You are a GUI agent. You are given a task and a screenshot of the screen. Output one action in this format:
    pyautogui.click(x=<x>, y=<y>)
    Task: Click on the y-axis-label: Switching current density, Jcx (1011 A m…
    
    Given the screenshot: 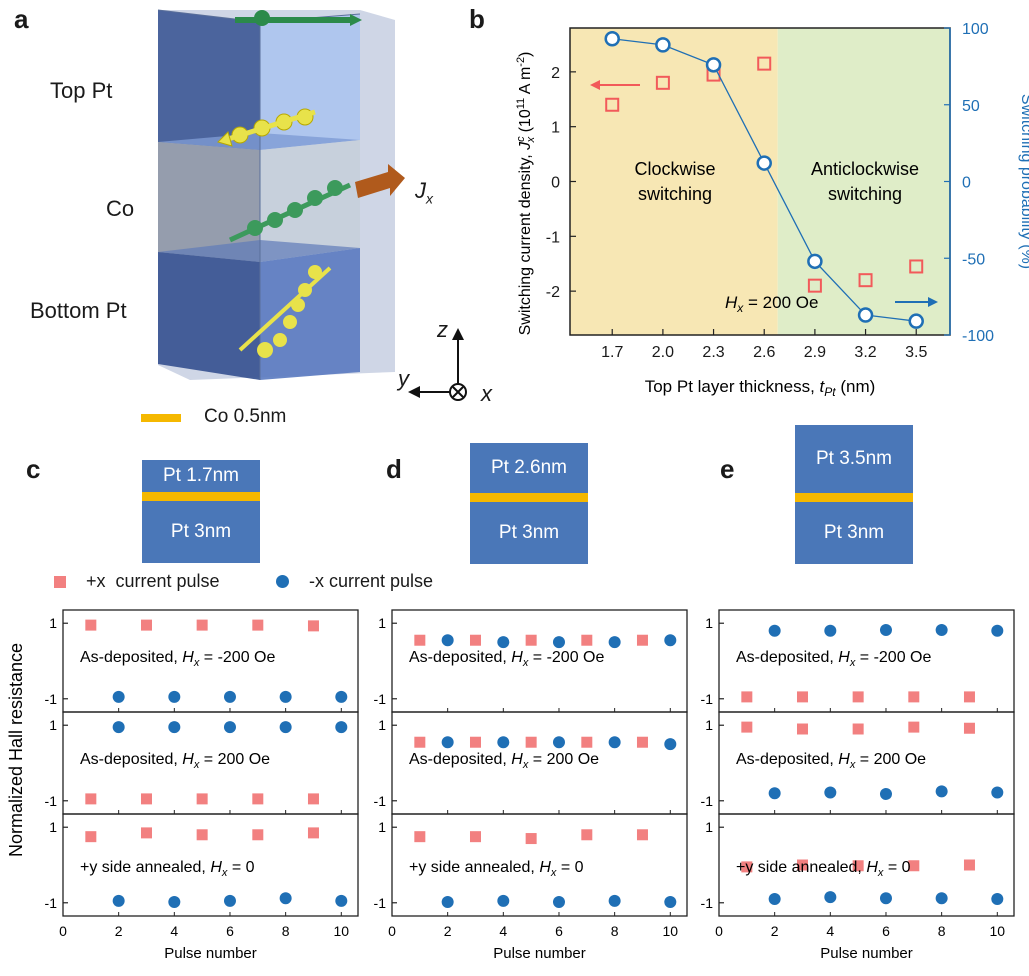 What is the action you would take?
    pyautogui.click(x=526, y=194)
    